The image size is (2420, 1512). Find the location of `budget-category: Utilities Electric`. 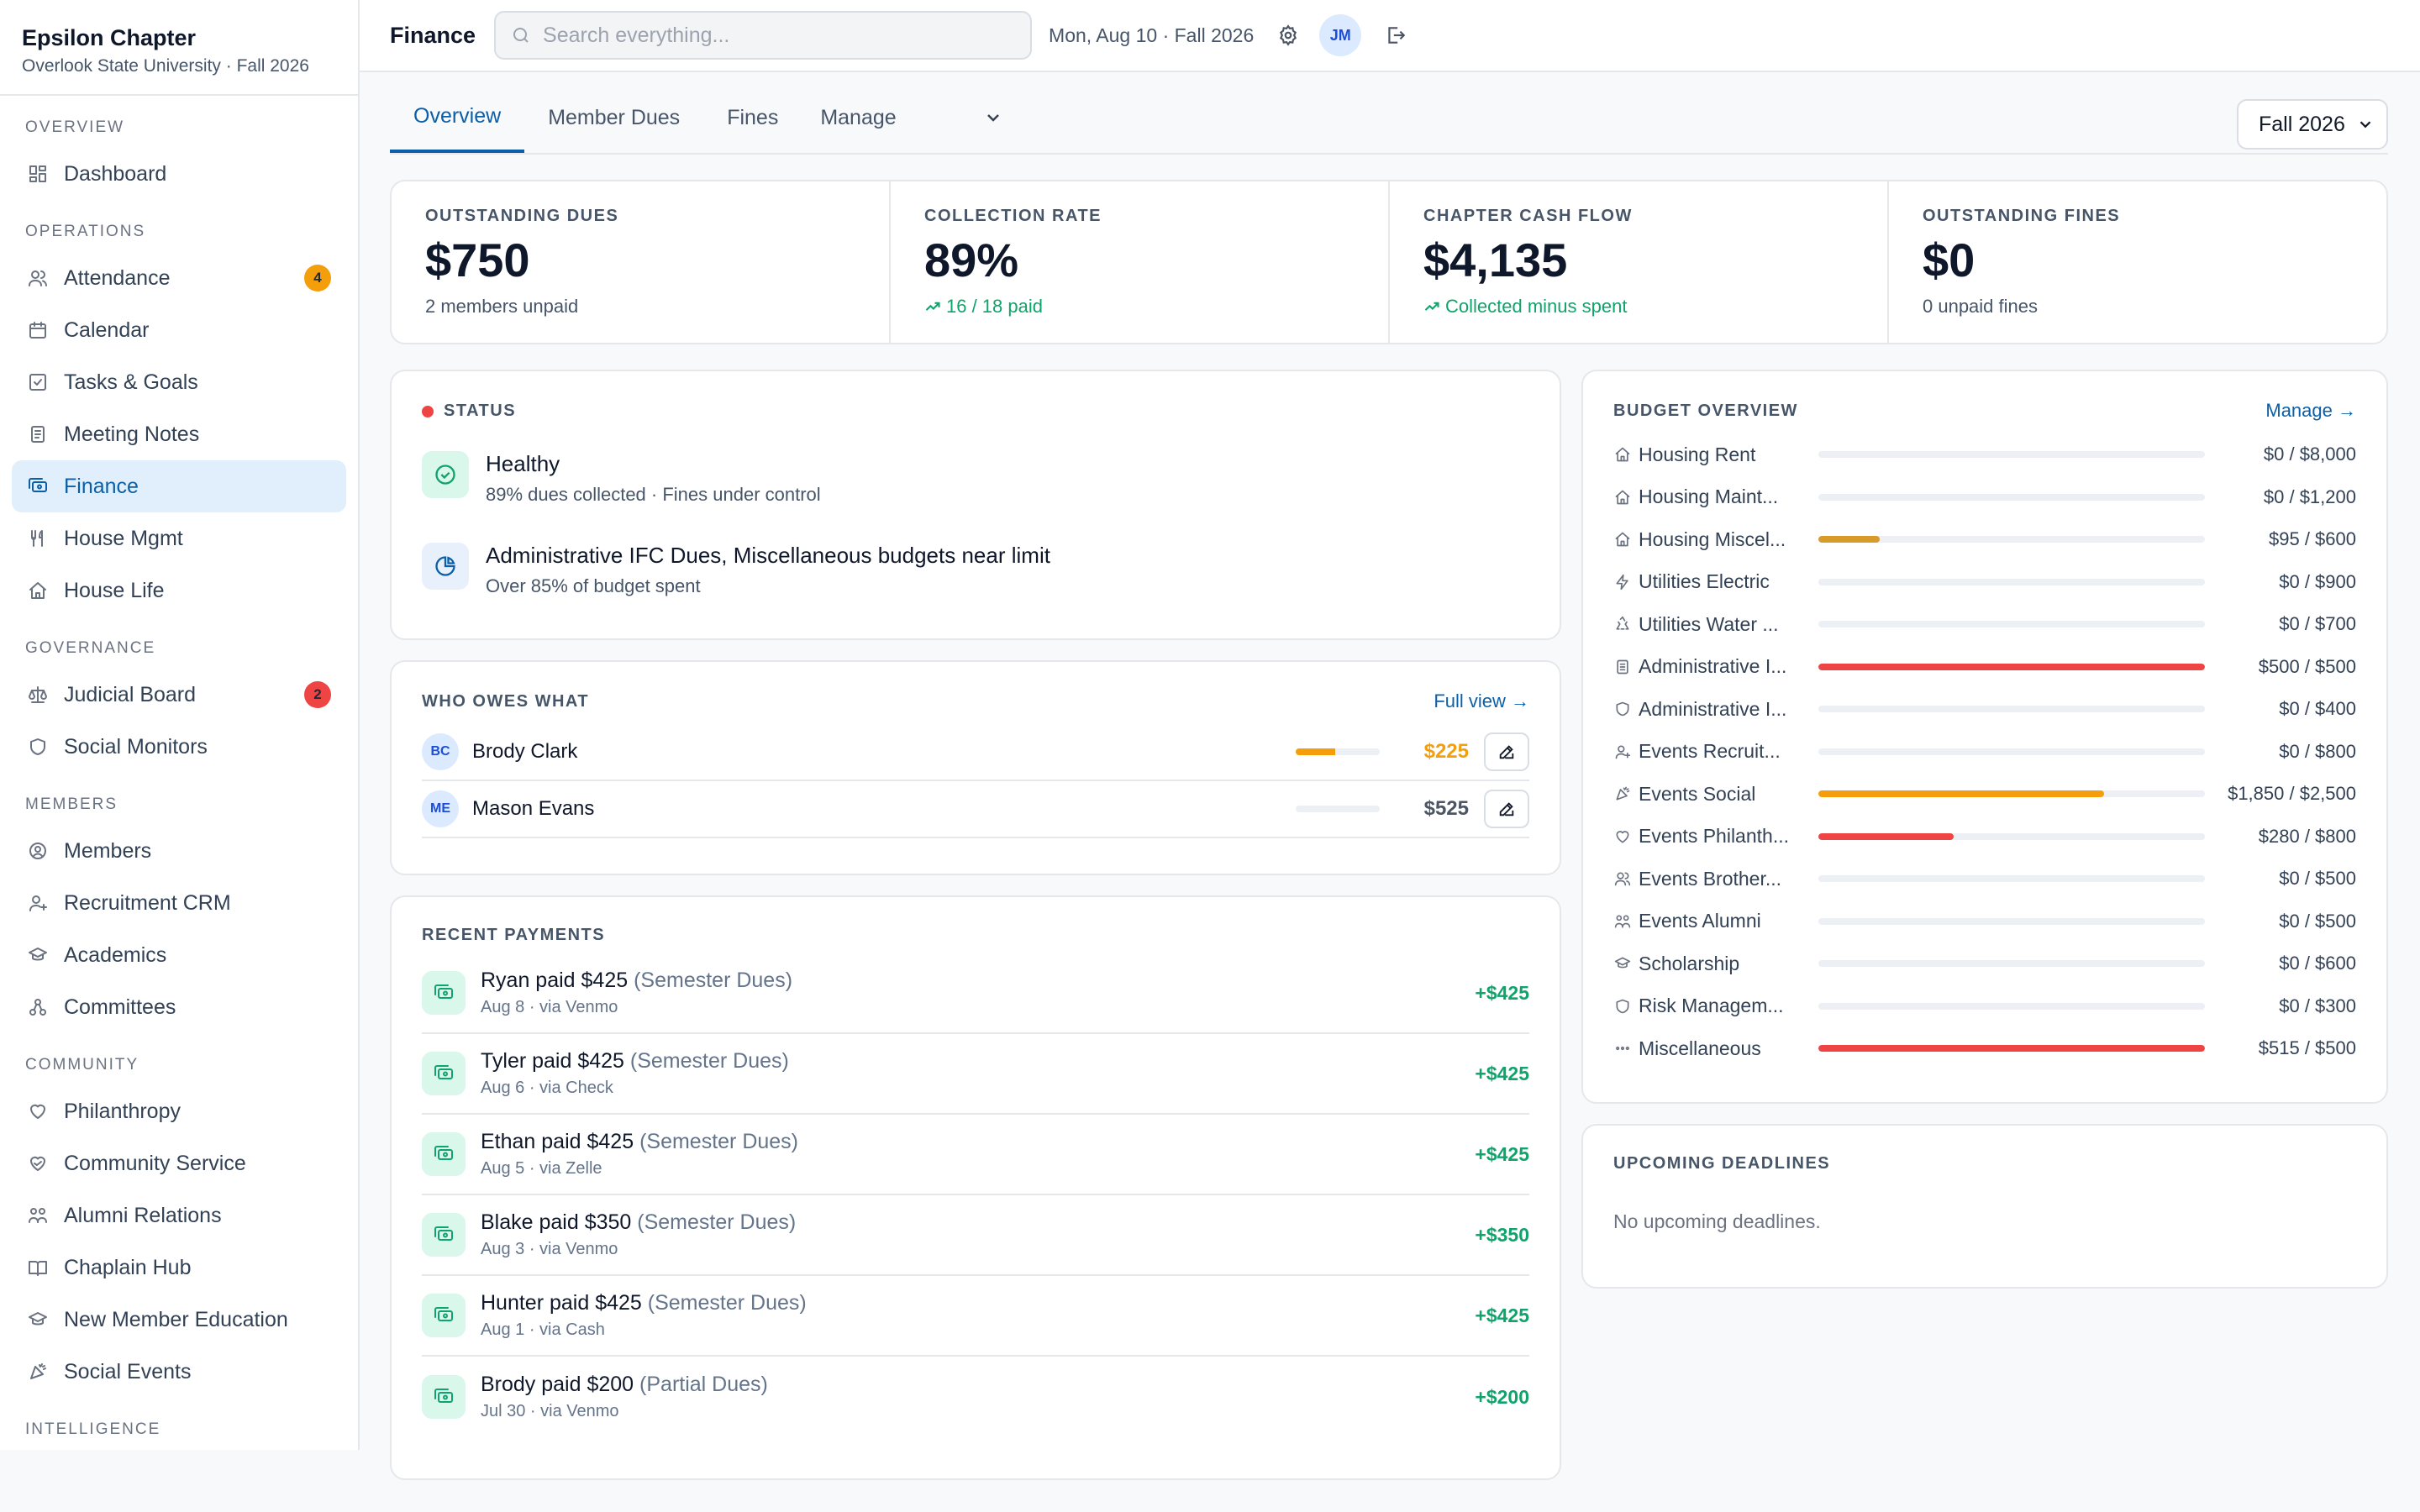

budget-category: Utilities Electric is located at coordinates (1705, 581).